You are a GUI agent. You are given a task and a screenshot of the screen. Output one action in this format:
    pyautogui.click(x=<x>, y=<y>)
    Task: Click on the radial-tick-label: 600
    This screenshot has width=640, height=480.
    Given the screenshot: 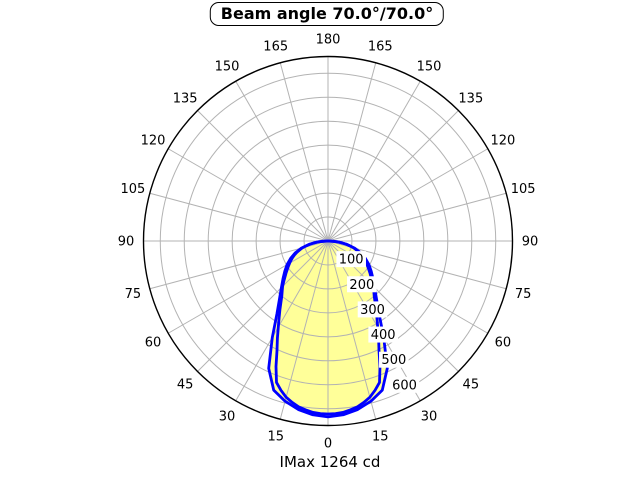 What is the action you would take?
    pyautogui.click(x=404, y=385)
    